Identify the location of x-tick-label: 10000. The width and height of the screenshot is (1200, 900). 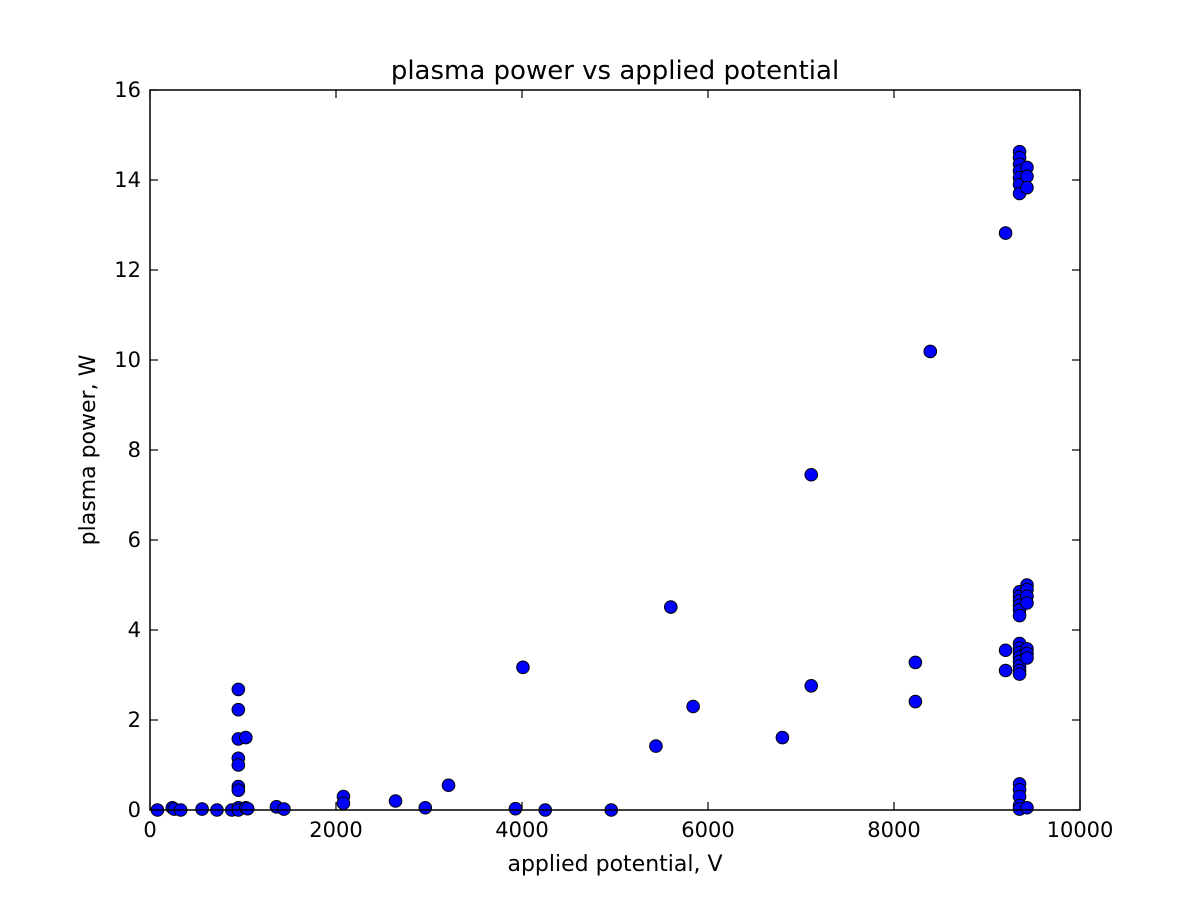
(1080, 830).